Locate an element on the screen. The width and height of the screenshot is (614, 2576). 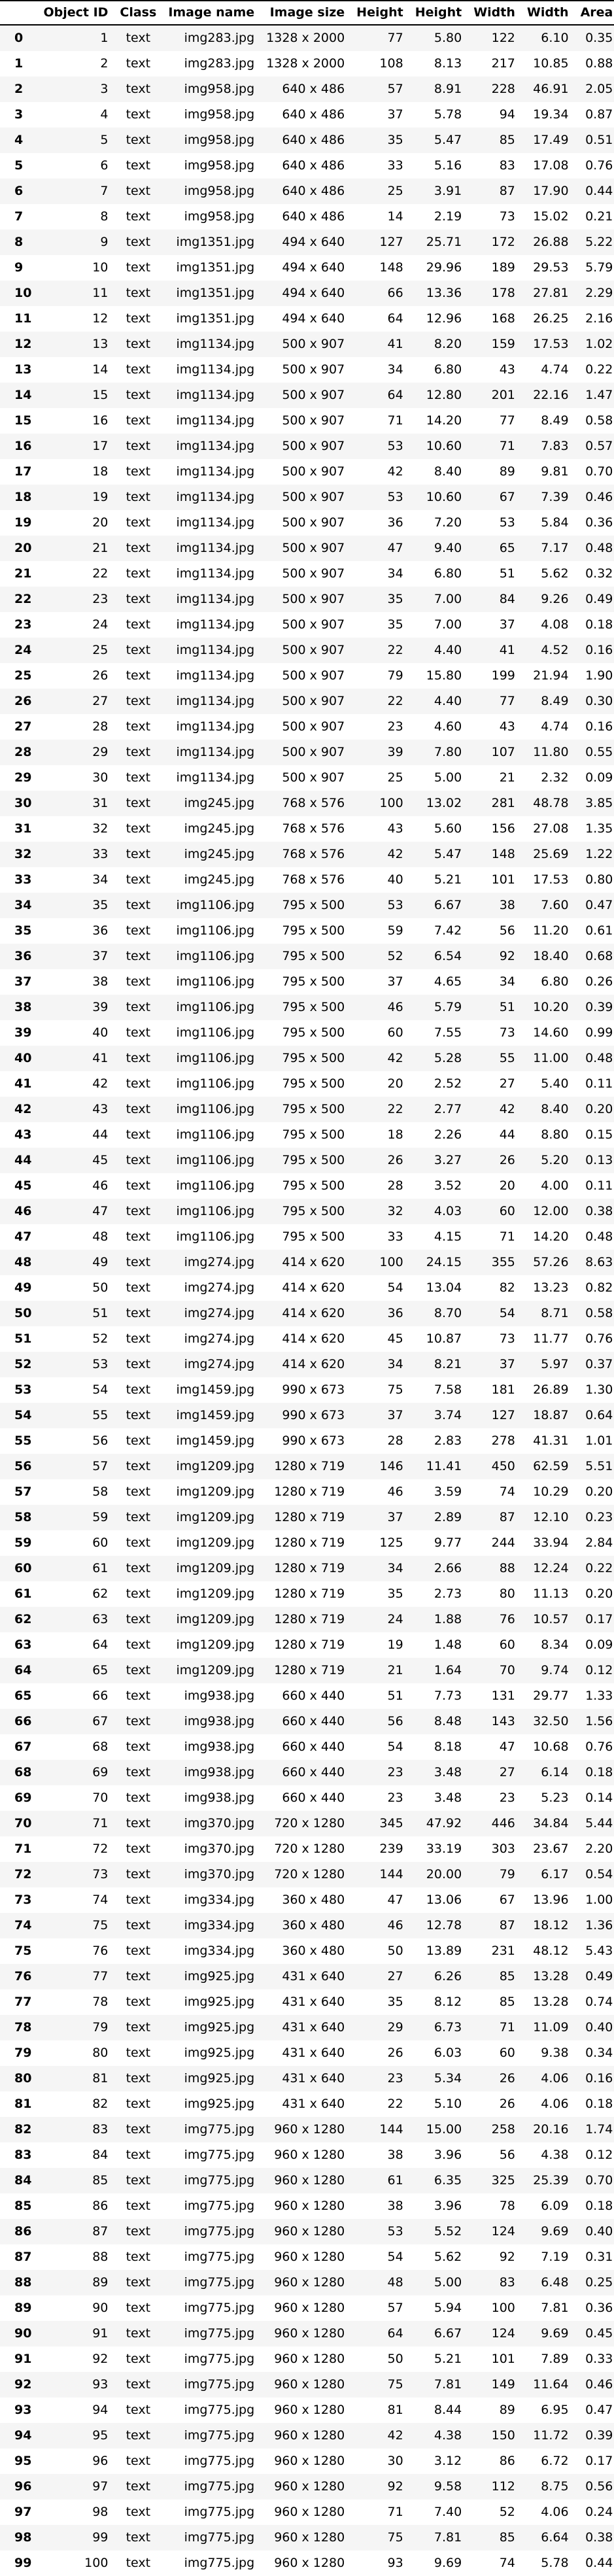
image-name-cell: img938.jpg is located at coordinates (220, 1772).